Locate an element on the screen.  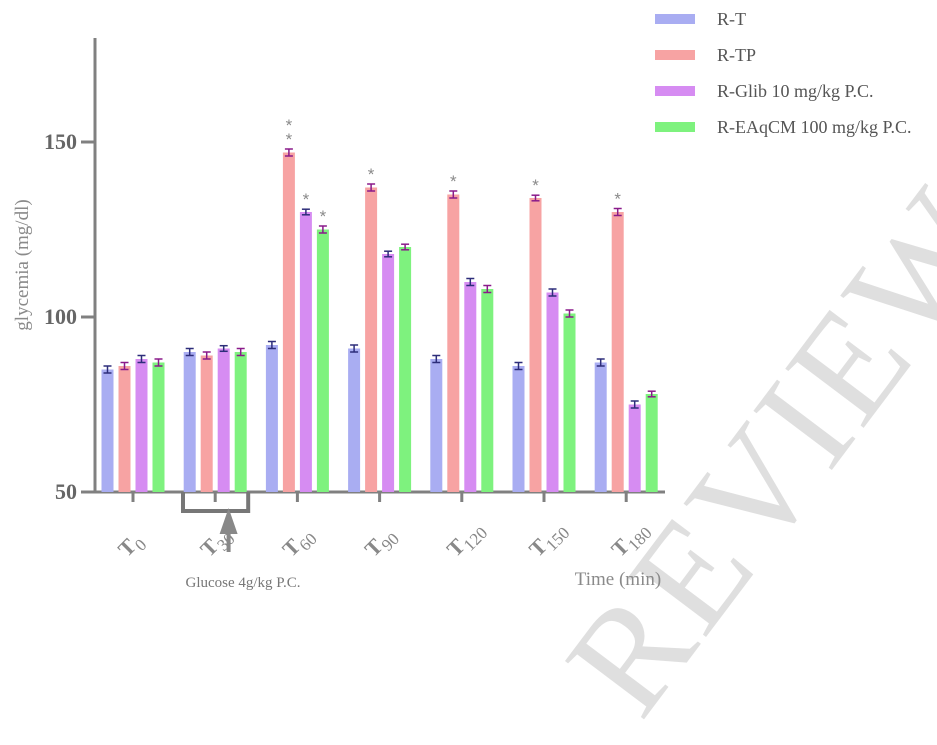
y-tick-label: 150 is located at coordinates (60, 141).